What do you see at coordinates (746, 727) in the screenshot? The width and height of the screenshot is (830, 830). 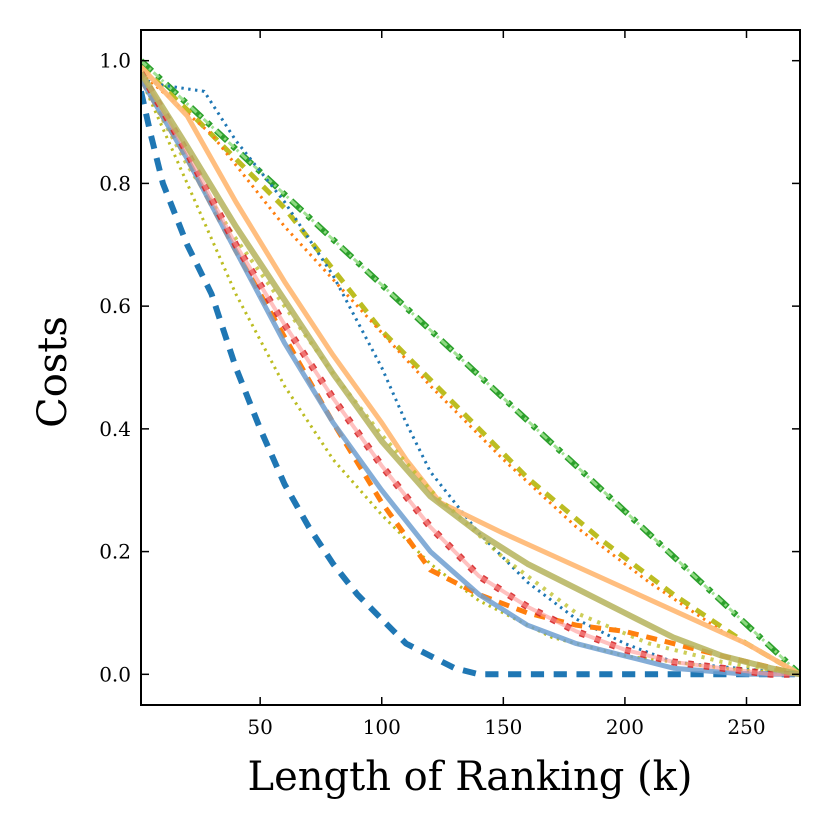 I see `x-tick-label: 250` at bounding box center [746, 727].